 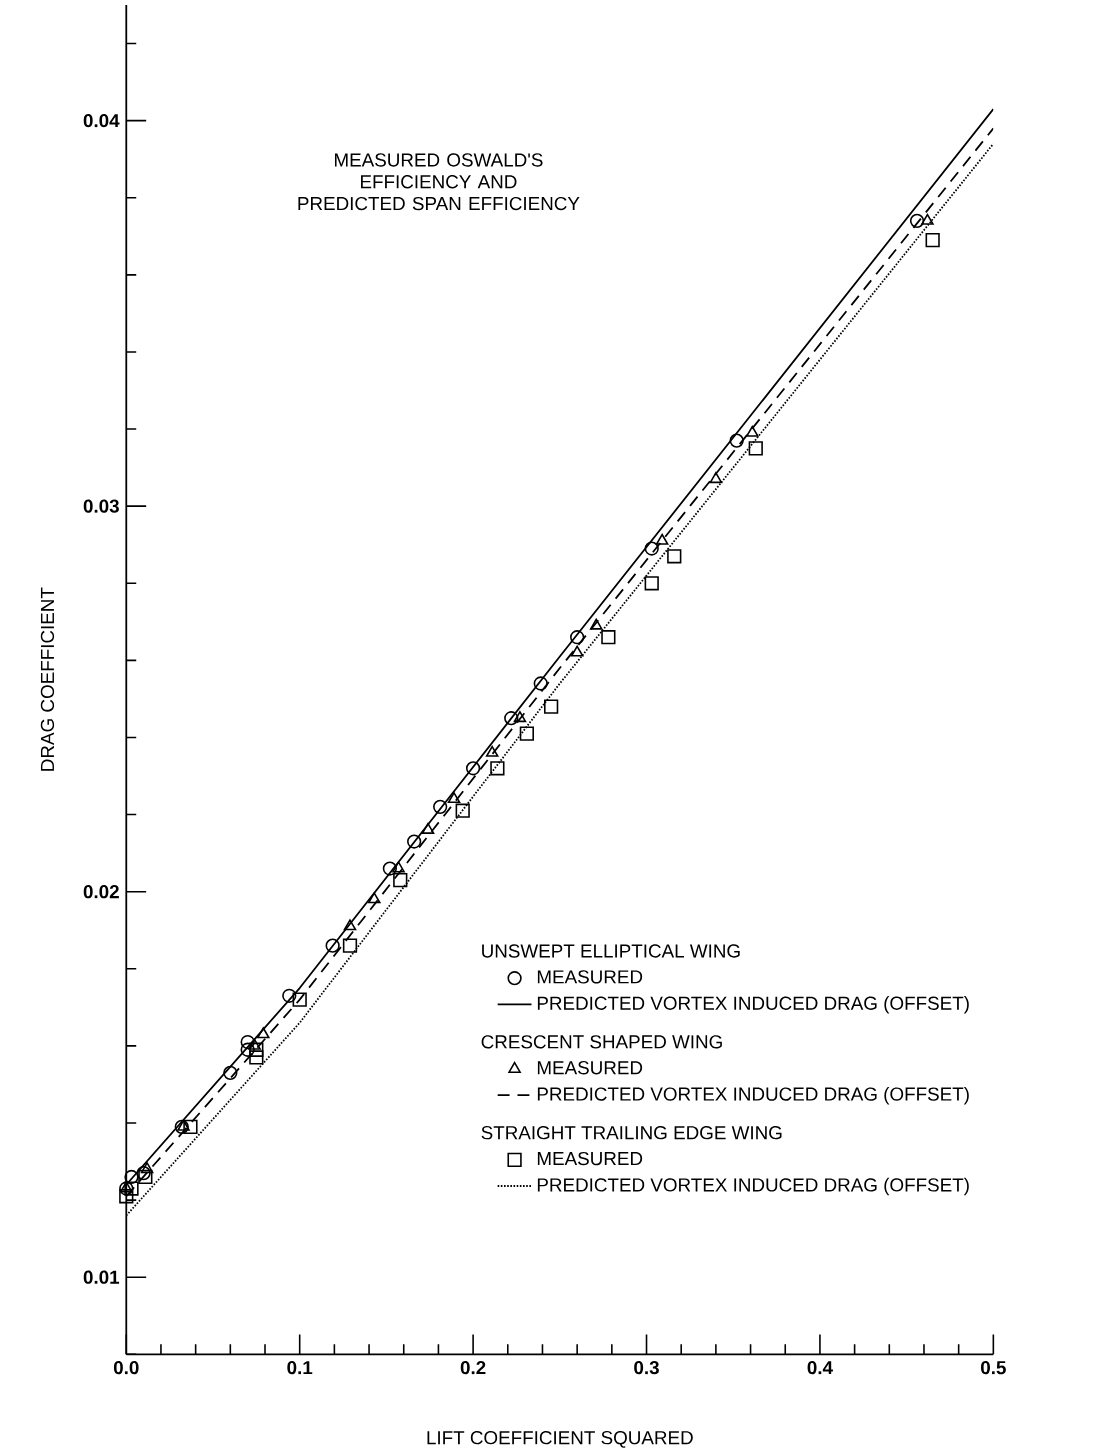 What do you see at coordinates (560, 1439) in the screenshot?
I see `x-axis-title: LIFT COEFFICIENT SQUARED` at bounding box center [560, 1439].